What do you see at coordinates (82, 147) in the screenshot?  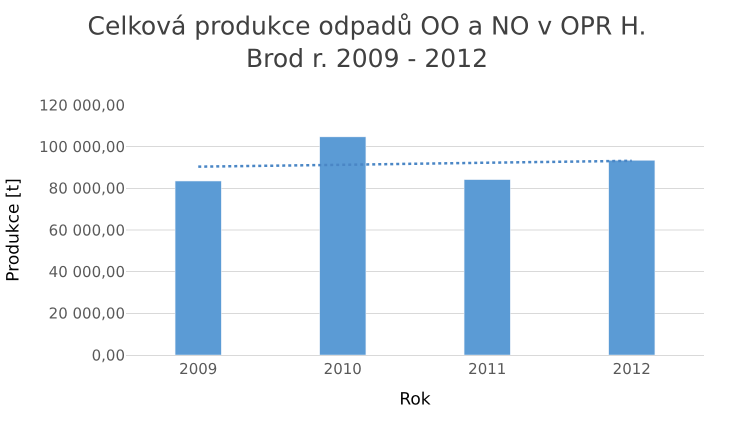 I see `y-tick-label: 100 000,00` at bounding box center [82, 147].